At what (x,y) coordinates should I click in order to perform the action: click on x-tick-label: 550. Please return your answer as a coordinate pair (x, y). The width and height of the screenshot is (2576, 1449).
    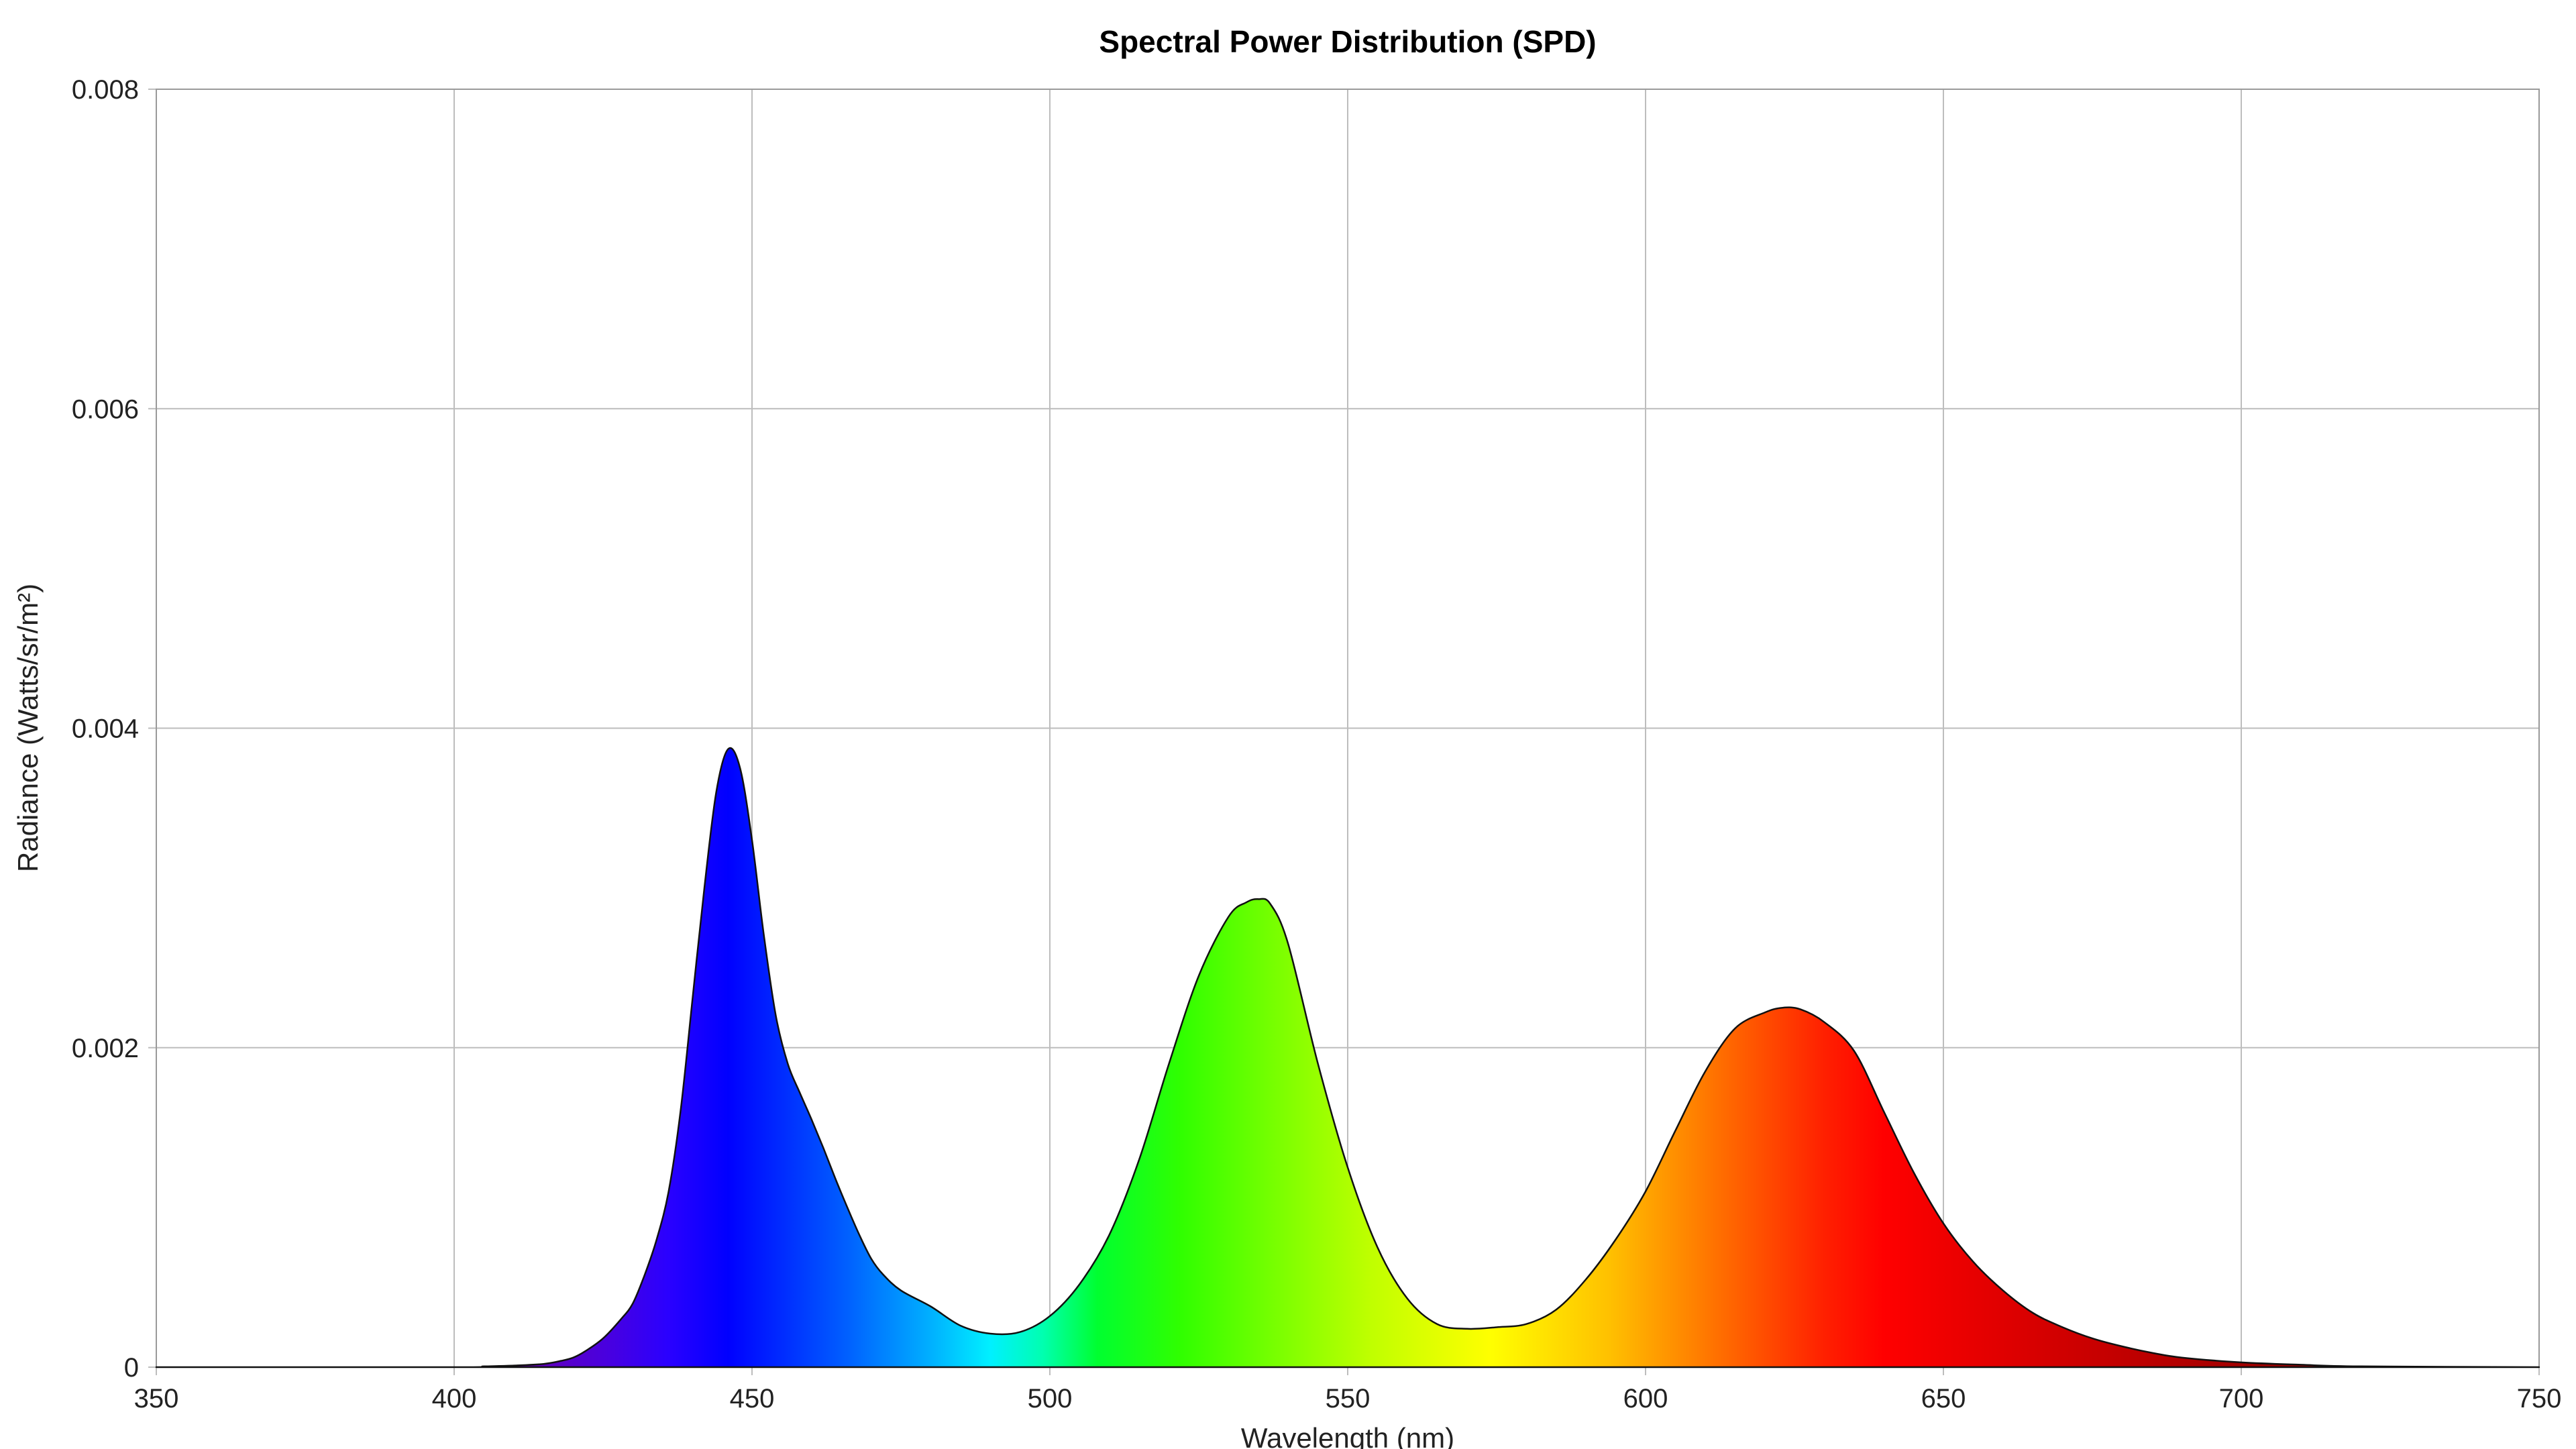
    Looking at the image, I should click on (1348, 1398).